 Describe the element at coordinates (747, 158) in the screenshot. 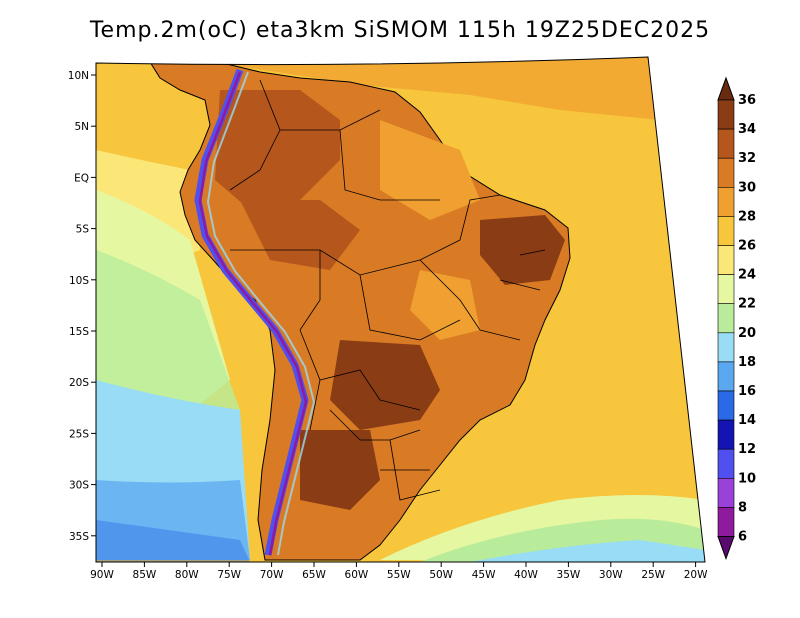

I see `colorbar-label: 32` at that location.